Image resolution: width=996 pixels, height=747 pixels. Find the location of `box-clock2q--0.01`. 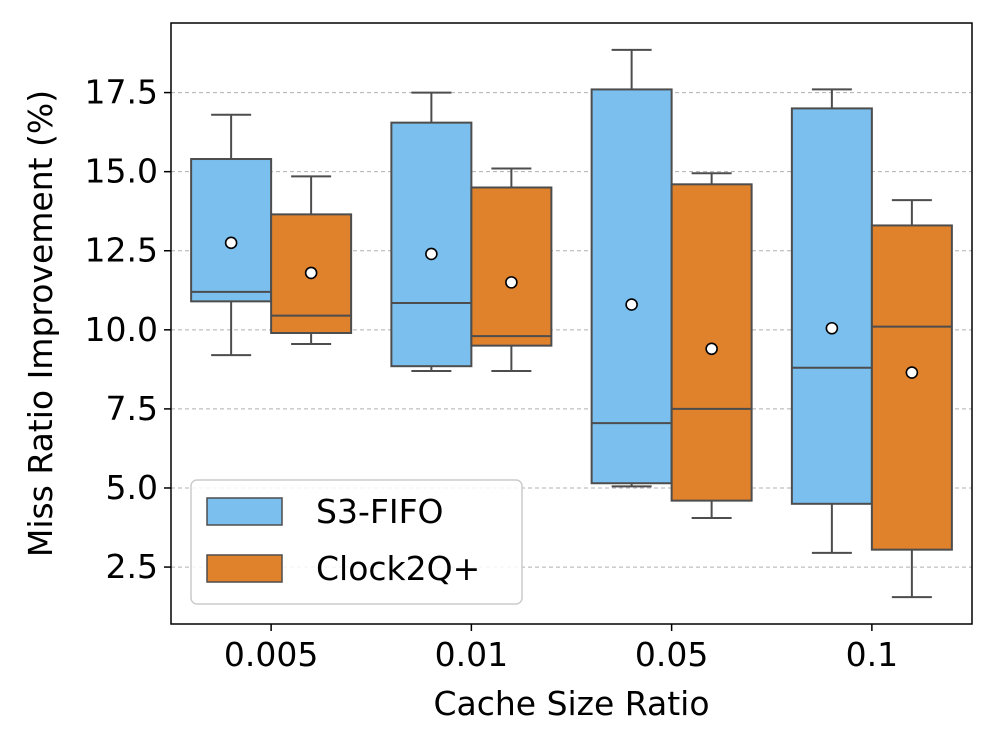

box-clock2q--0.01 is located at coordinates (511, 269).